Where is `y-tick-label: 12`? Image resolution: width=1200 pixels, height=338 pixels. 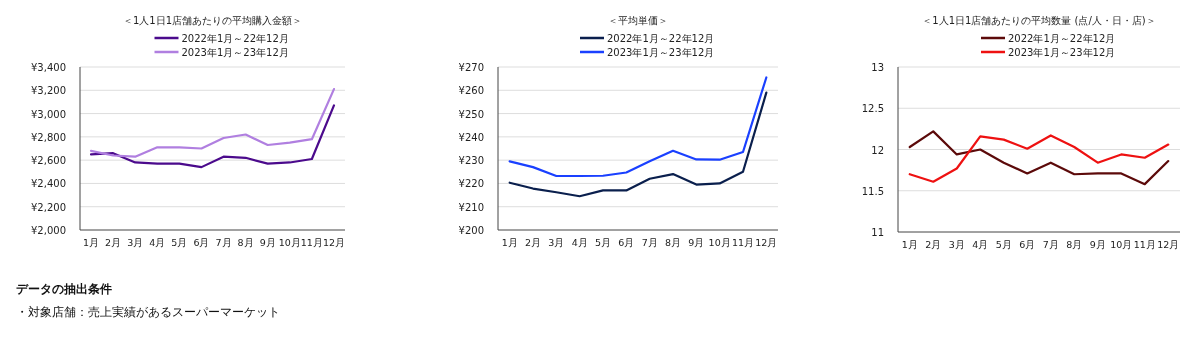 y-tick-label: 12 is located at coordinates (877, 150).